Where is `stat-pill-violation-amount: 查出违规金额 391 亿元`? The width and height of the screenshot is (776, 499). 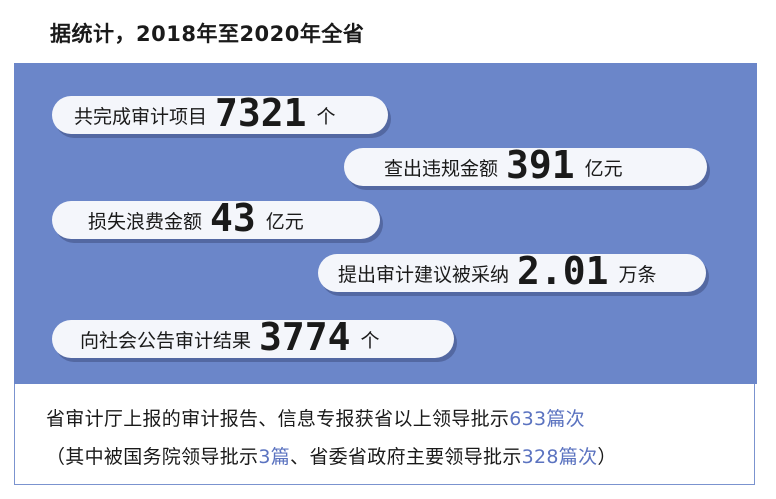
stat-pill-violation-amount: 查出违规金额 391 亿元 is located at coordinates (525, 165).